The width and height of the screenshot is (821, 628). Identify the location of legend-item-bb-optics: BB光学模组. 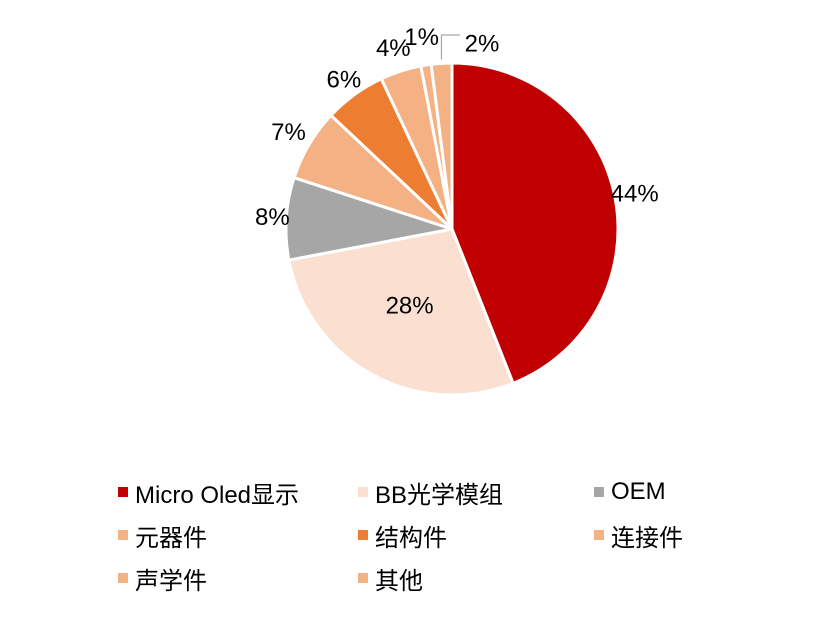
(476, 493).